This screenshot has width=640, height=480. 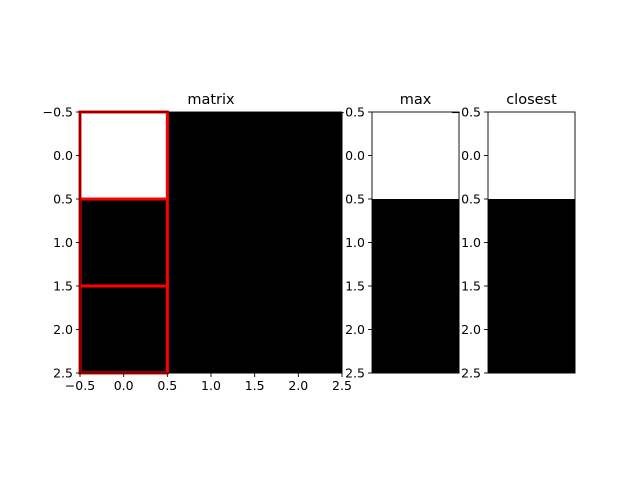 I want to click on closest-panel: closest −0.5 0.0 0.5 1.0 1.5 2.0 2.5, so click(x=513, y=236).